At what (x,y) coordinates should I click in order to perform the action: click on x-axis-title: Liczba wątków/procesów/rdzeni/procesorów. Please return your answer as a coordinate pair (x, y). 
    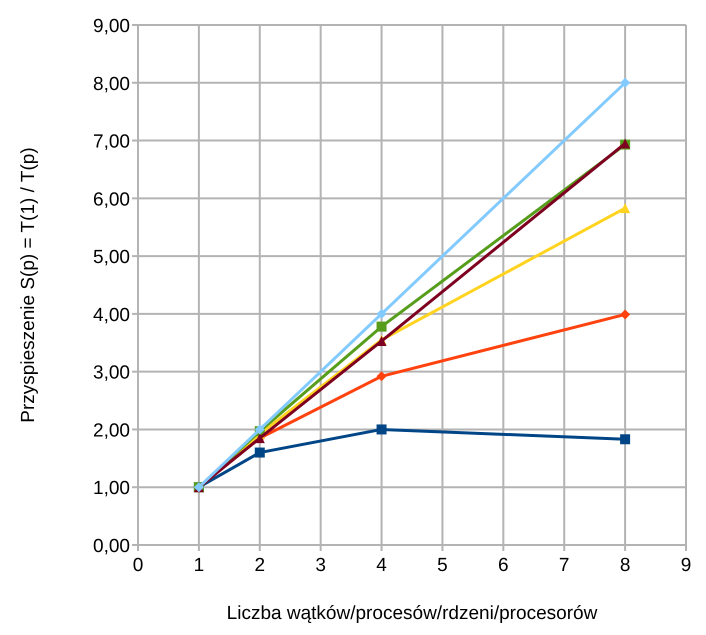
    Looking at the image, I should click on (412, 613).